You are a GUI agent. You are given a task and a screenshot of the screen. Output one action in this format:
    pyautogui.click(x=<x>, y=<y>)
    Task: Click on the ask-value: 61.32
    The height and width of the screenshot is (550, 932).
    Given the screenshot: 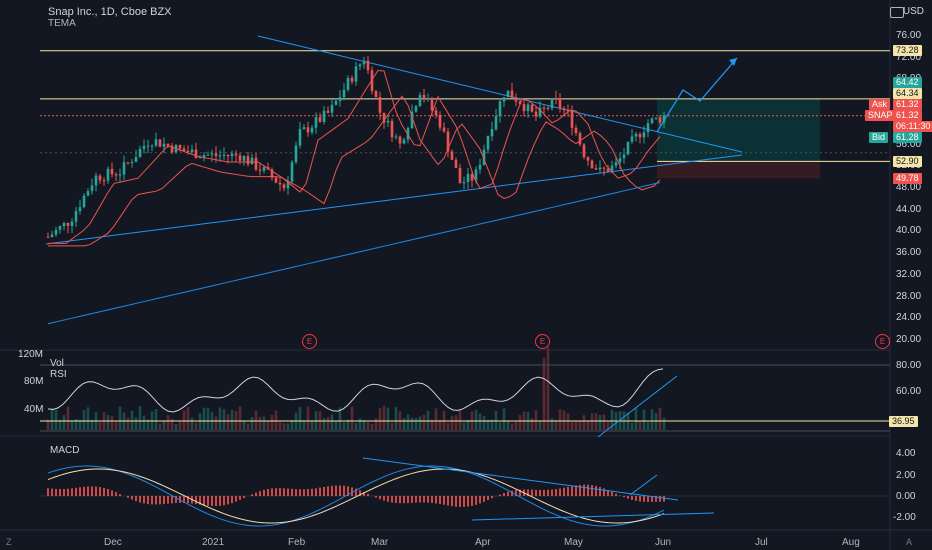 What is the action you would take?
    pyautogui.click(x=907, y=104)
    